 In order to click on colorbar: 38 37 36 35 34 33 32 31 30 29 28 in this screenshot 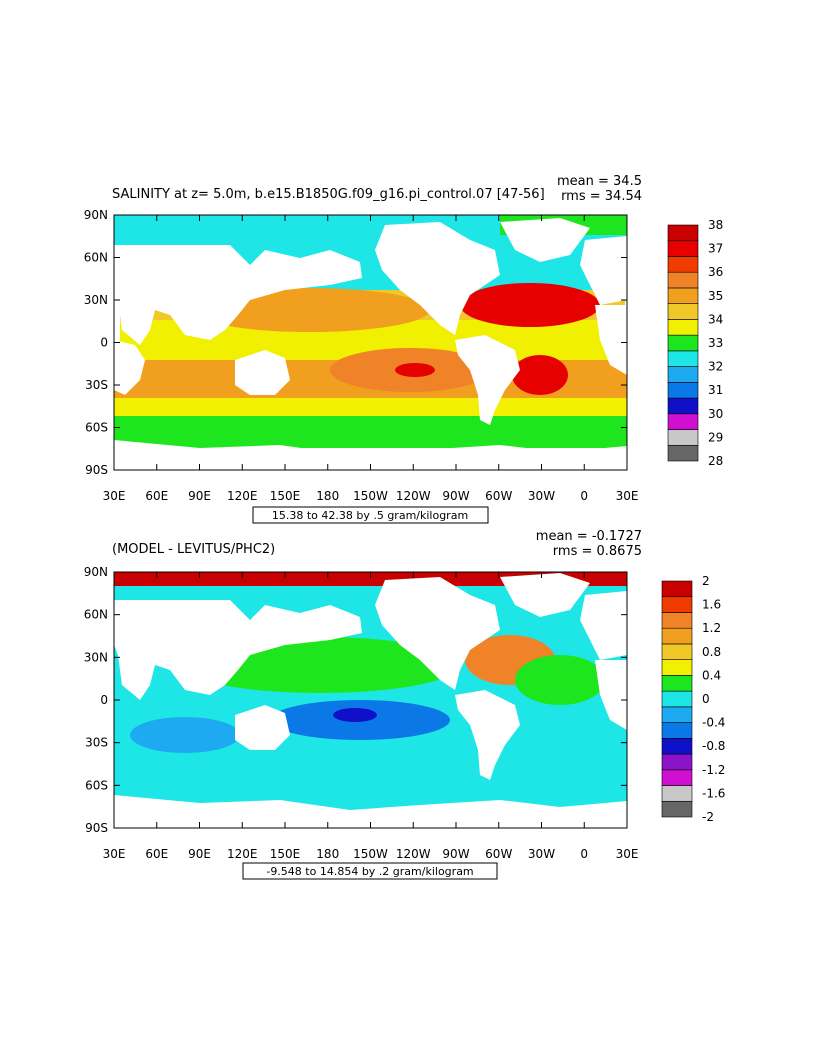, I will do `click(695, 343)`.